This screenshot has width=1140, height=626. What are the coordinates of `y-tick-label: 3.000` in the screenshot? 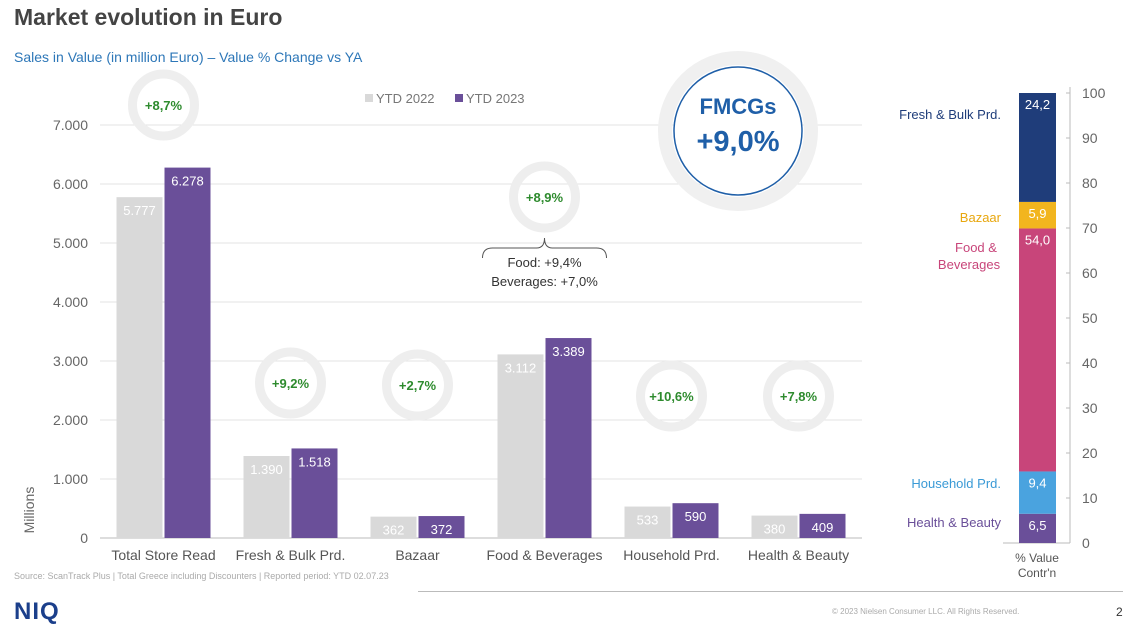 It's located at (70, 361).